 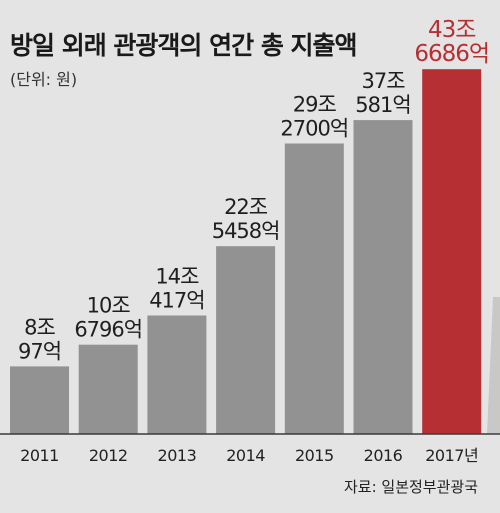 What do you see at coordinates (383, 277) in the screenshot?
I see `bar-2016` at bounding box center [383, 277].